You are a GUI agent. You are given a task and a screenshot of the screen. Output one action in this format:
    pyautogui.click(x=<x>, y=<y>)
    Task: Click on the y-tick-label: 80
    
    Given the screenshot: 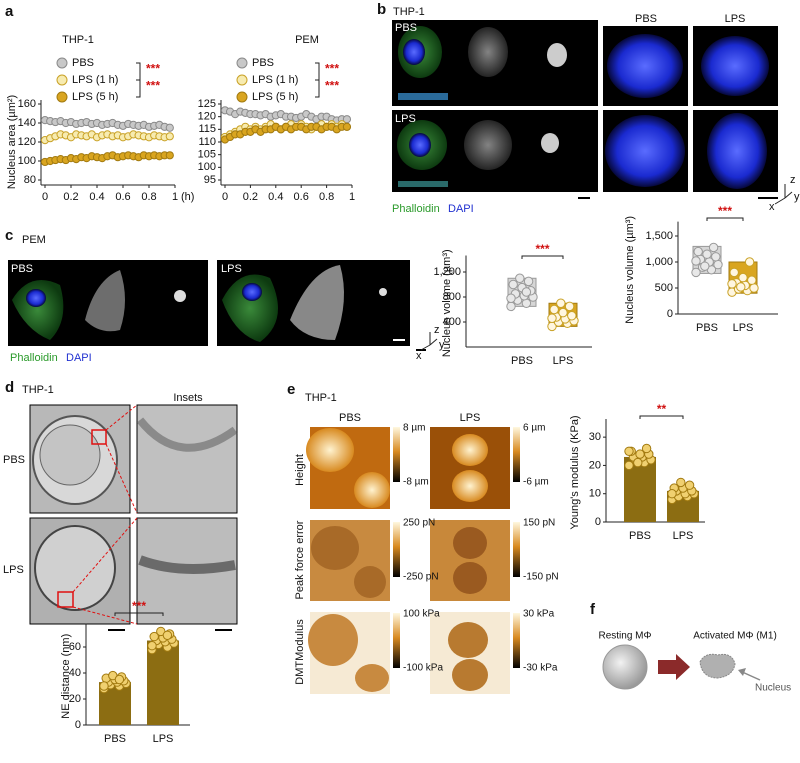 What is the action you would take?
    pyautogui.click(x=30, y=180)
    